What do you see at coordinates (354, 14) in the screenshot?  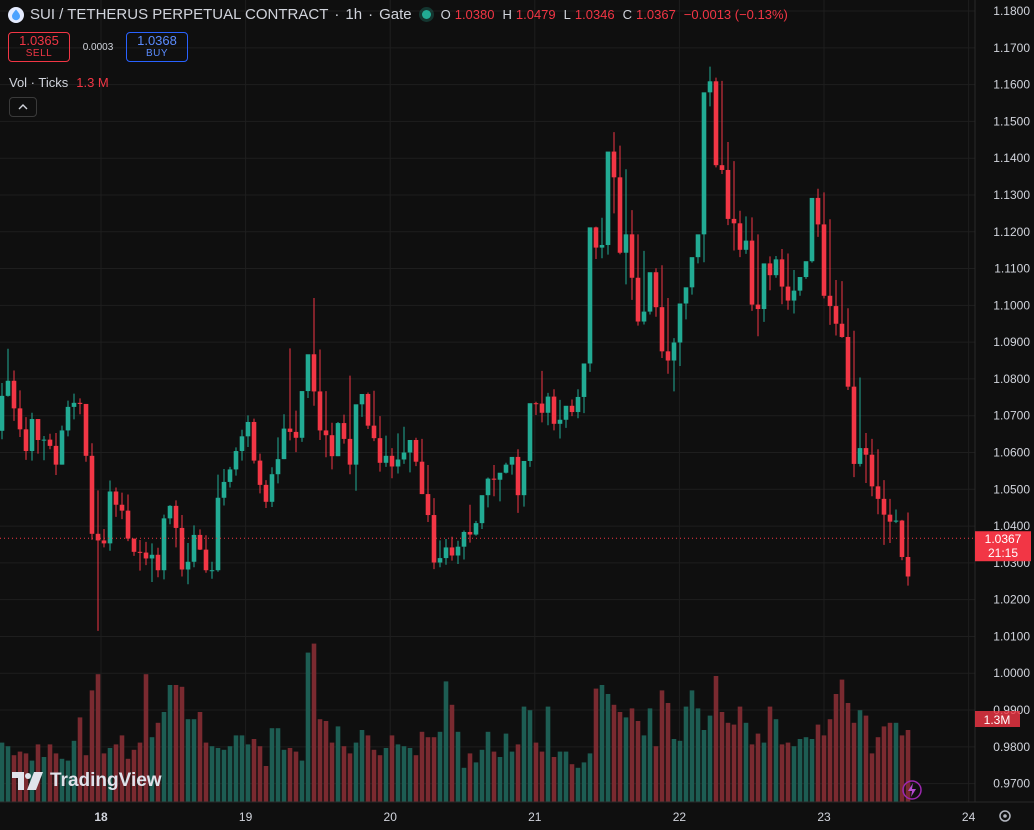 I see `interval: 1h` at bounding box center [354, 14].